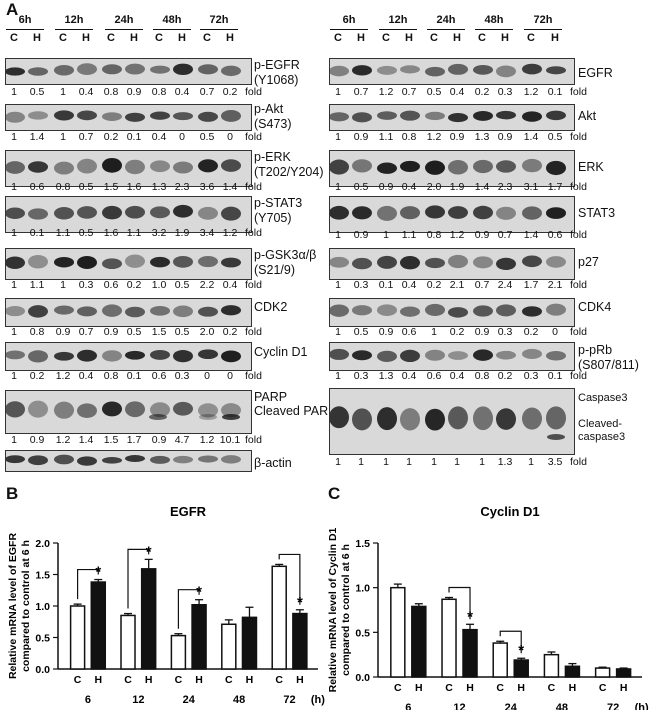  What do you see at coordinates (230, 137) in the screenshot?
I see `fold-value: 0` at bounding box center [230, 137].